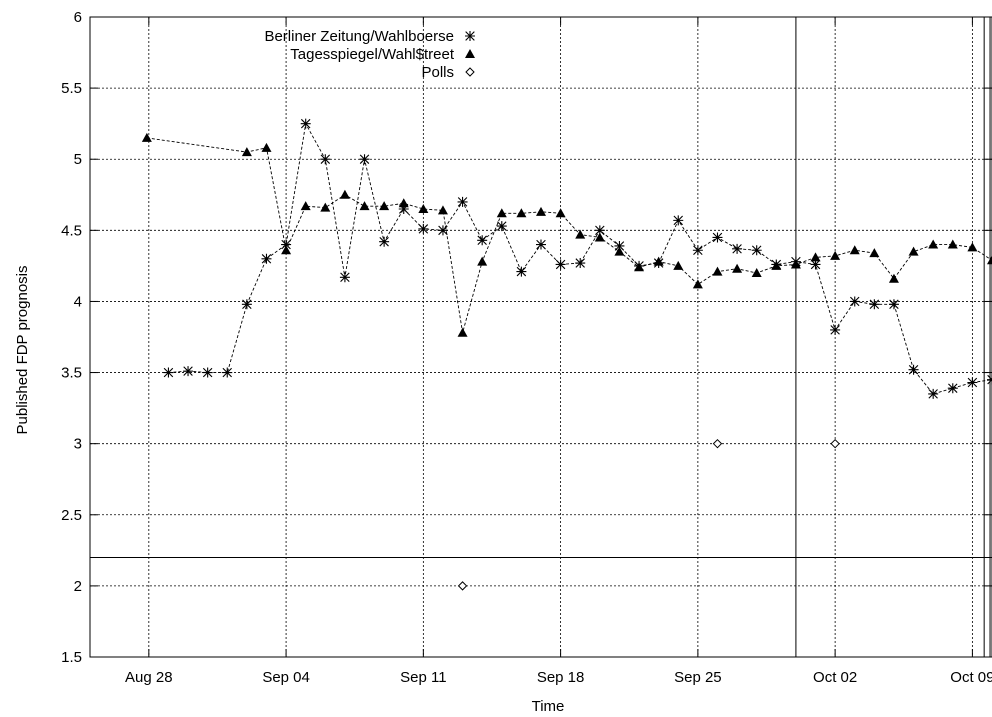 Image resolution: width=992 pixels, height=717 pixels. Describe the element at coordinates (648, 514) in the screenshot. I see `series-polls` at that location.